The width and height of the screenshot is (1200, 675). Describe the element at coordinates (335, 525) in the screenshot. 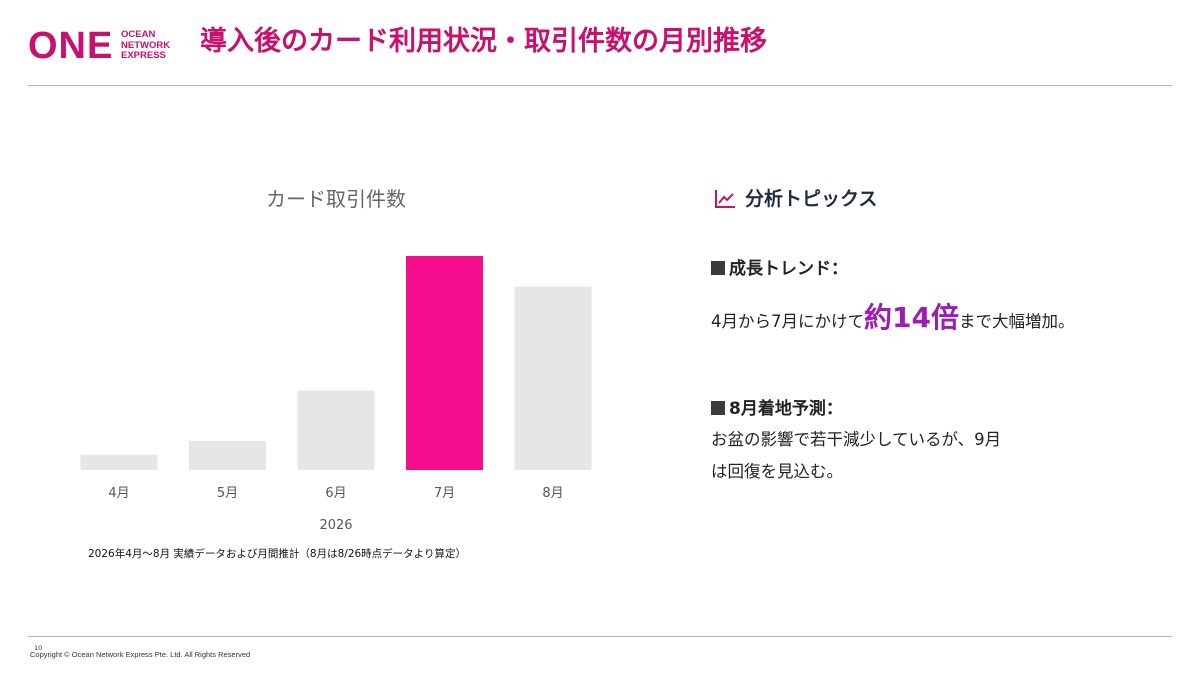

I see `x-axis-label: 2026` at that location.